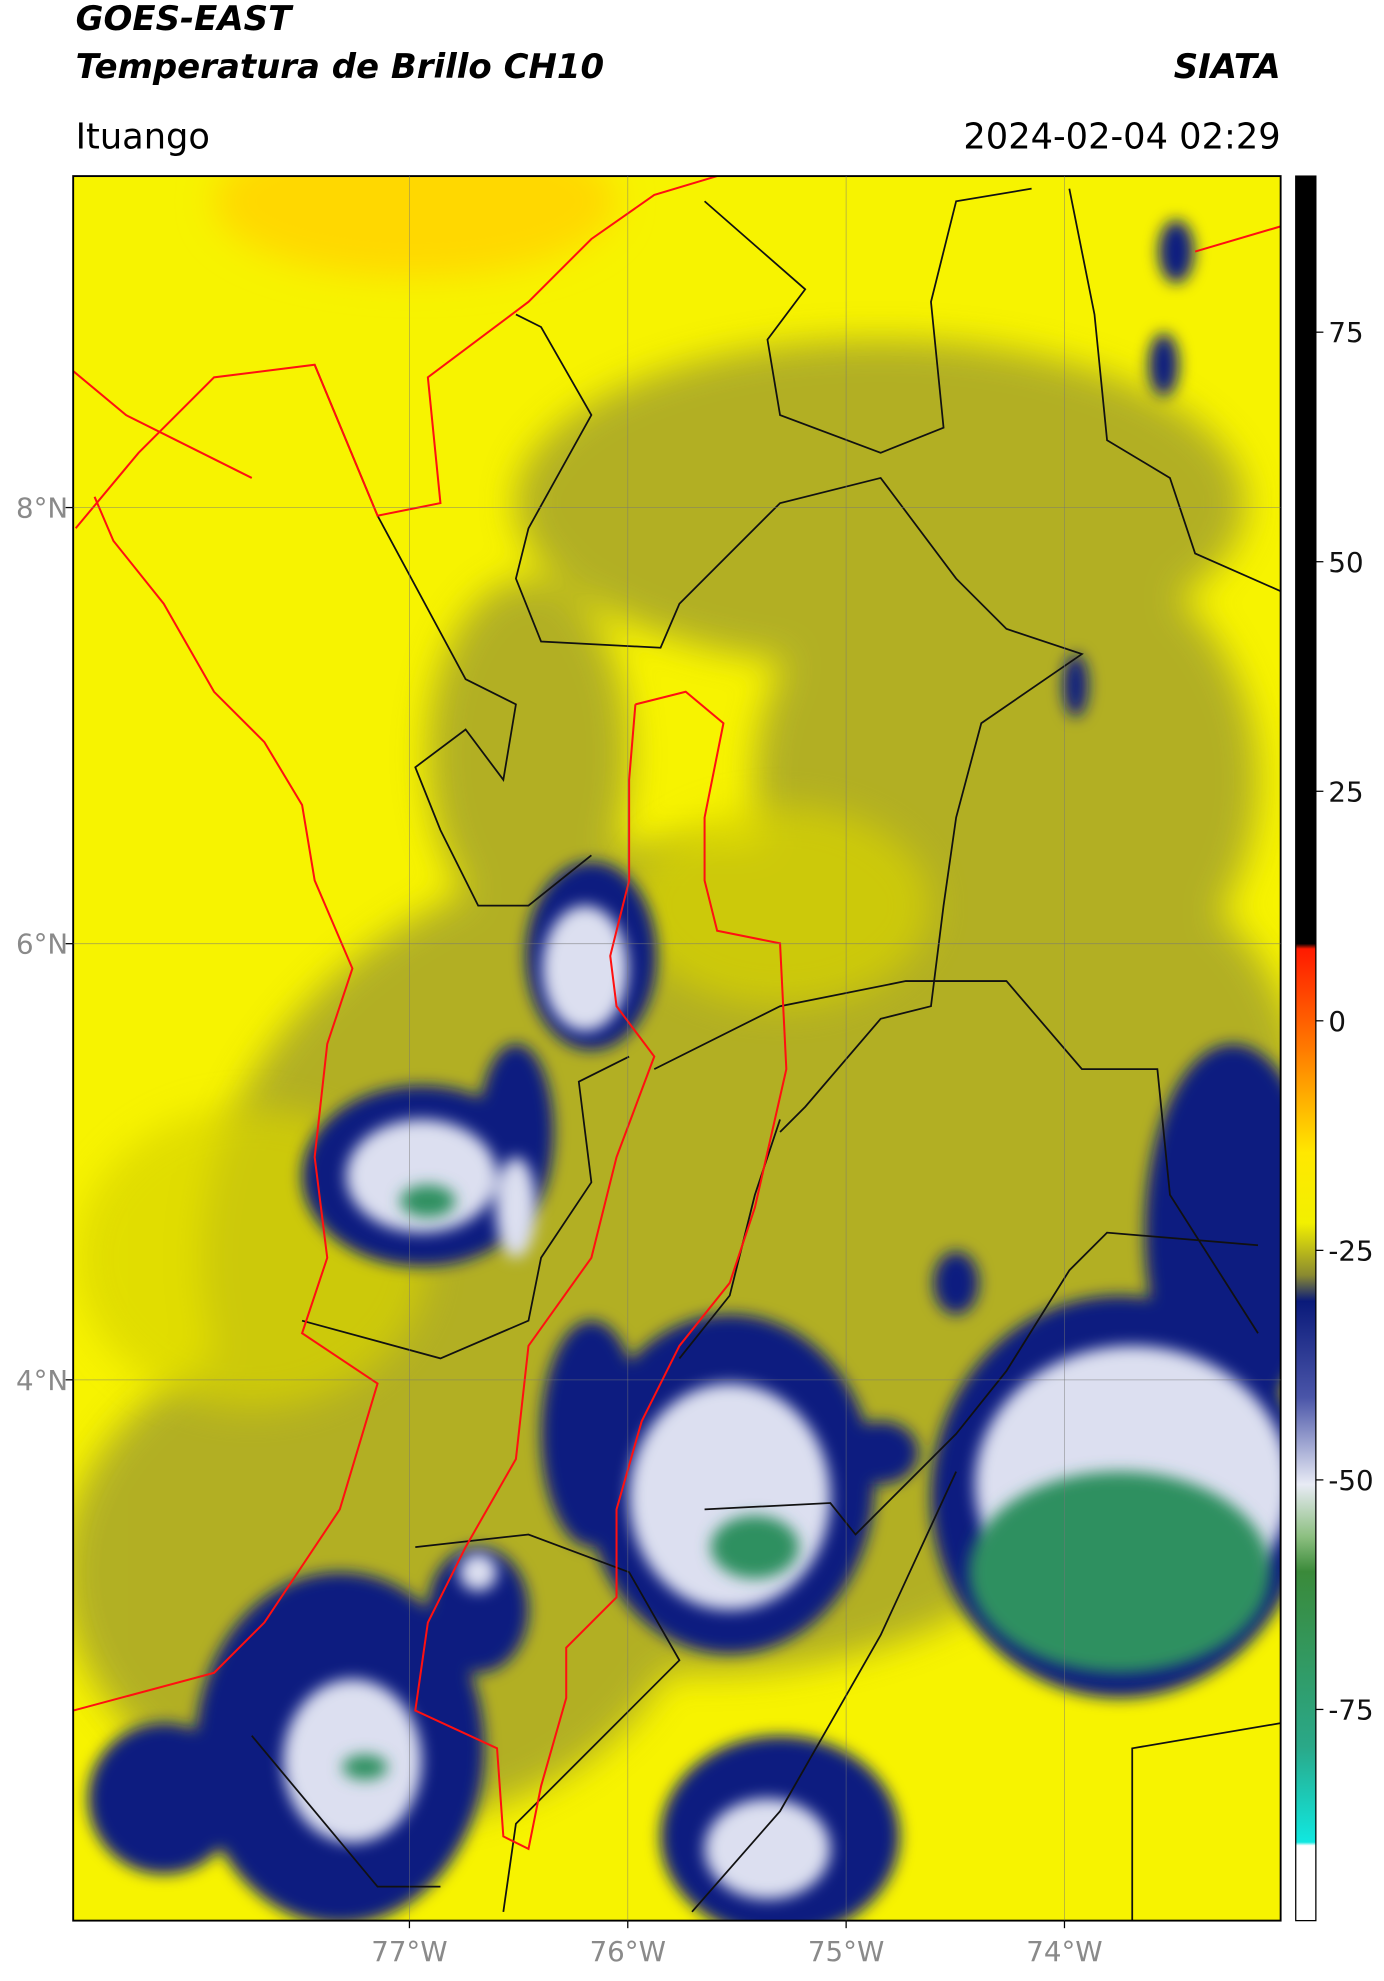 The width and height of the screenshot is (1384, 1981). Describe the element at coordinates (1121, 136) in the screenshot. I see `datetime: 2024-02-04 02:29` at that location.